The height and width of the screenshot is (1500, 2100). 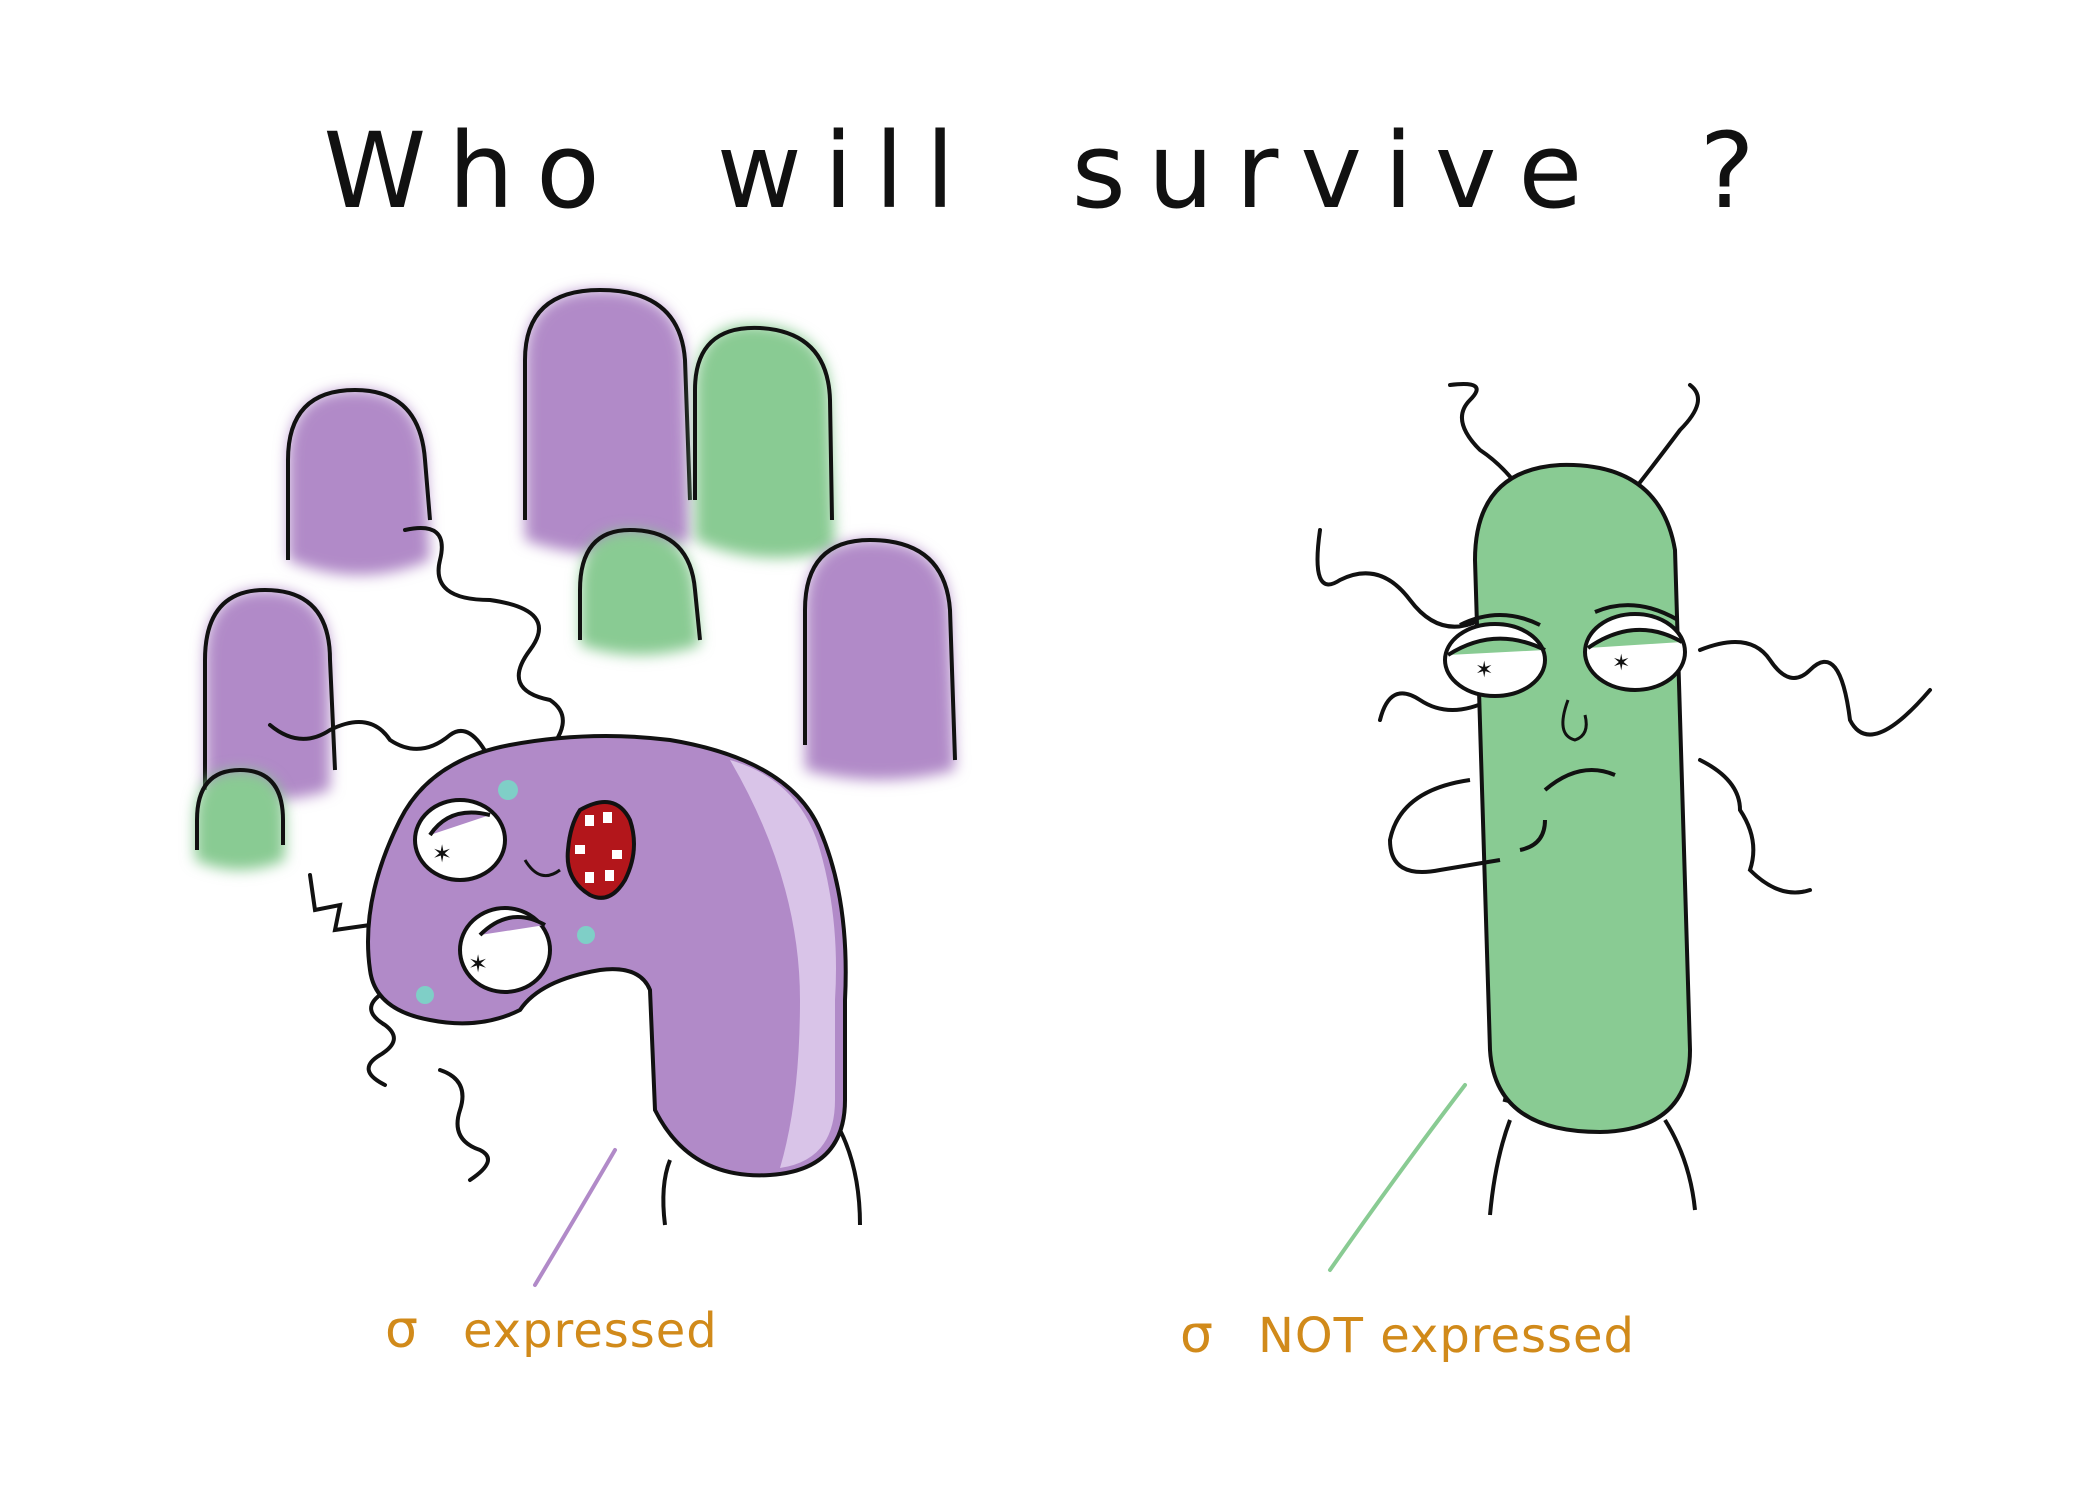 I want to click on label-text: expressed, so click(x=590, y=1331).